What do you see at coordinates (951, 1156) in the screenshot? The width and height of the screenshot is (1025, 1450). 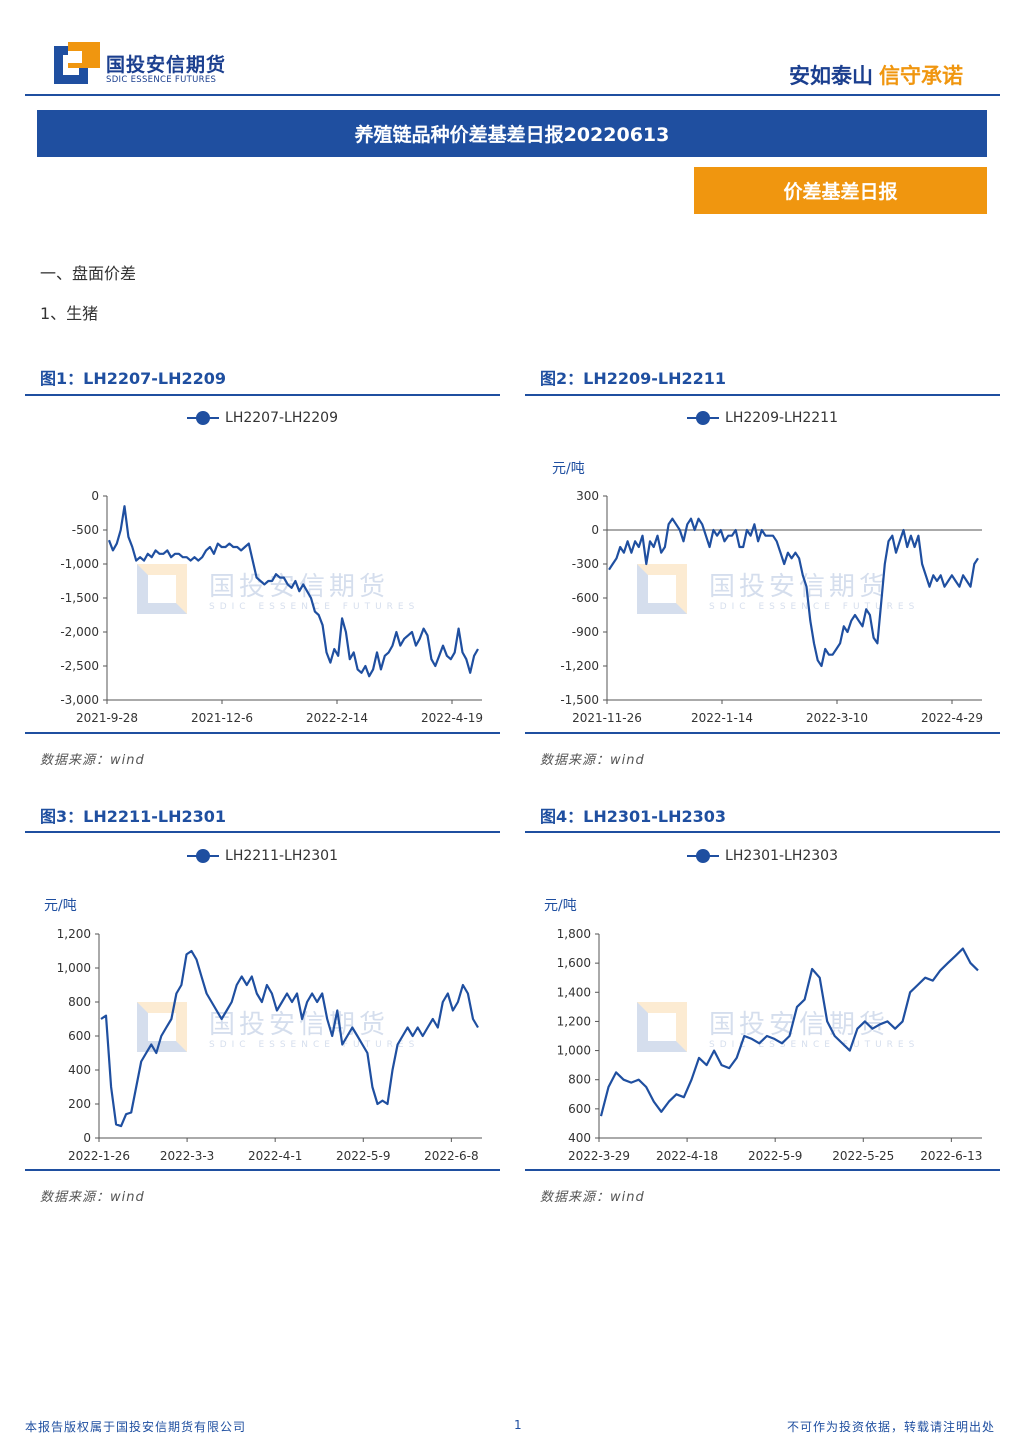 I see `x-tick-label: 2022-6-13` at bounding box center [951, 1156].